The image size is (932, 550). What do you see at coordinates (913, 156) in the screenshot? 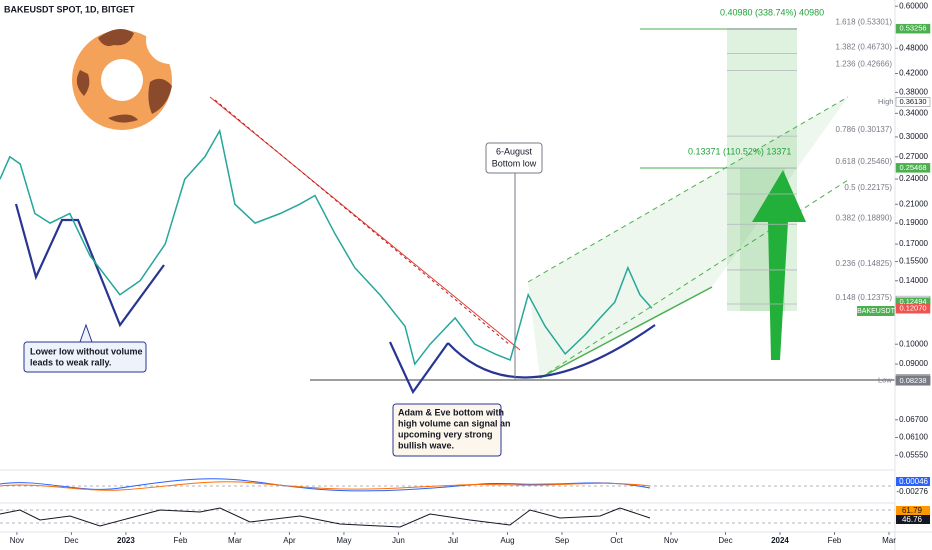
I see `y-tick-label: 0.27000` at bounding box center [913, 156].